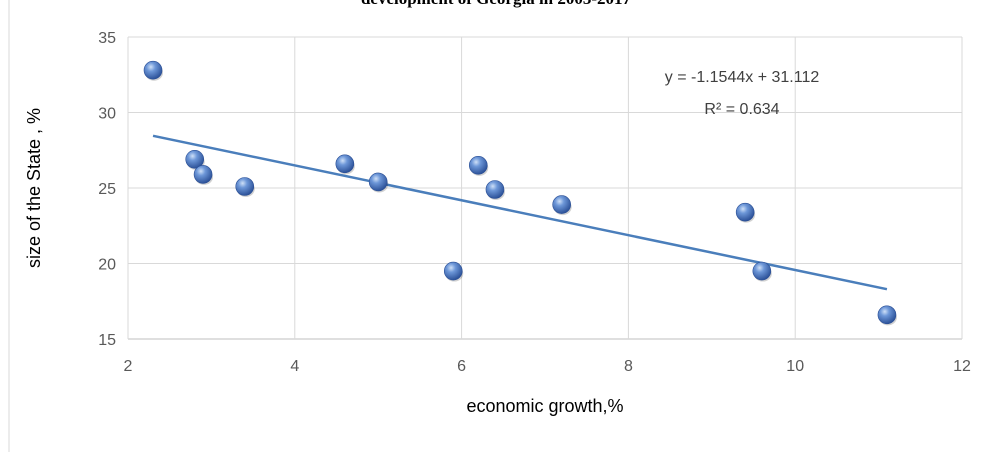  Describe the element at coordinates (461, 366) in the screenshot. I see `x-tick-label: 6` at that location.